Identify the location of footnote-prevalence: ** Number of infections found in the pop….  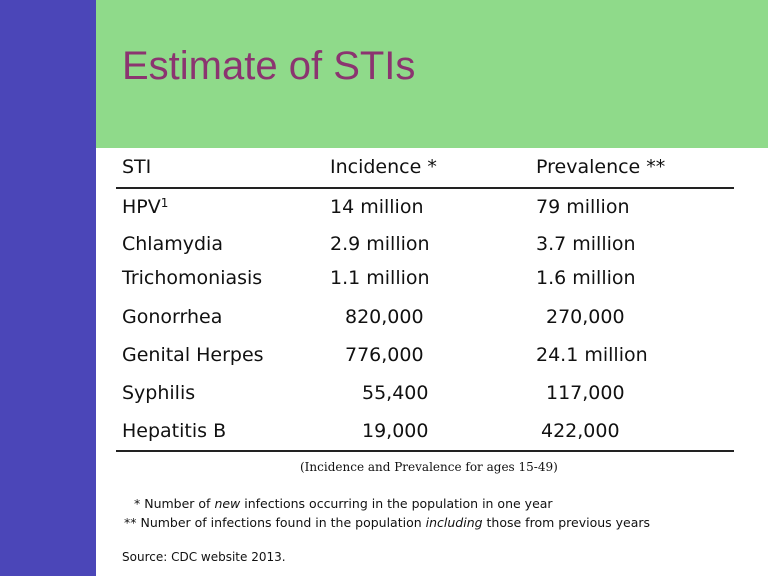
(387, 522).